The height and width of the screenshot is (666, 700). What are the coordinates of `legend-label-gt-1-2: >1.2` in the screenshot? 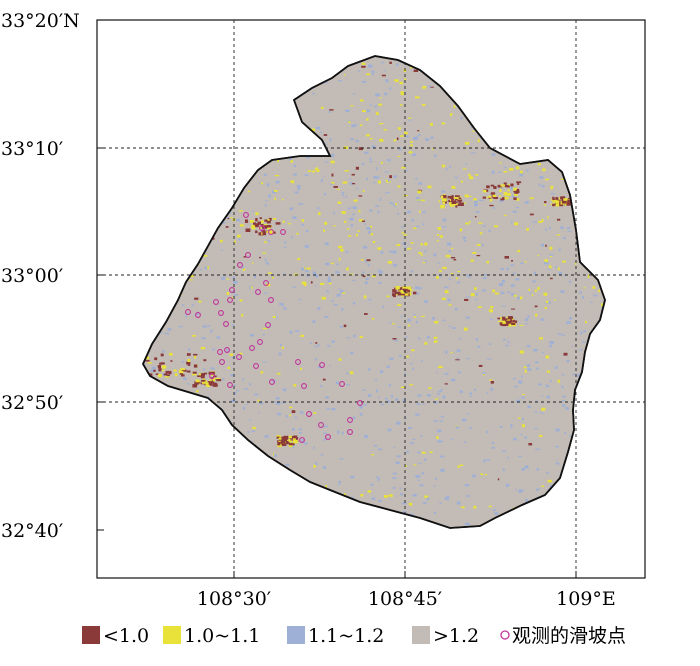 It's located at (456, 636).